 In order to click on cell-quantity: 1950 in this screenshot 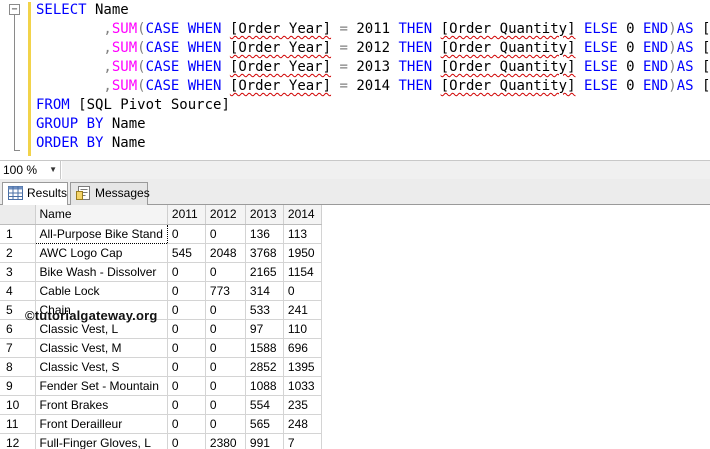, I will do `click(302, 253)`.